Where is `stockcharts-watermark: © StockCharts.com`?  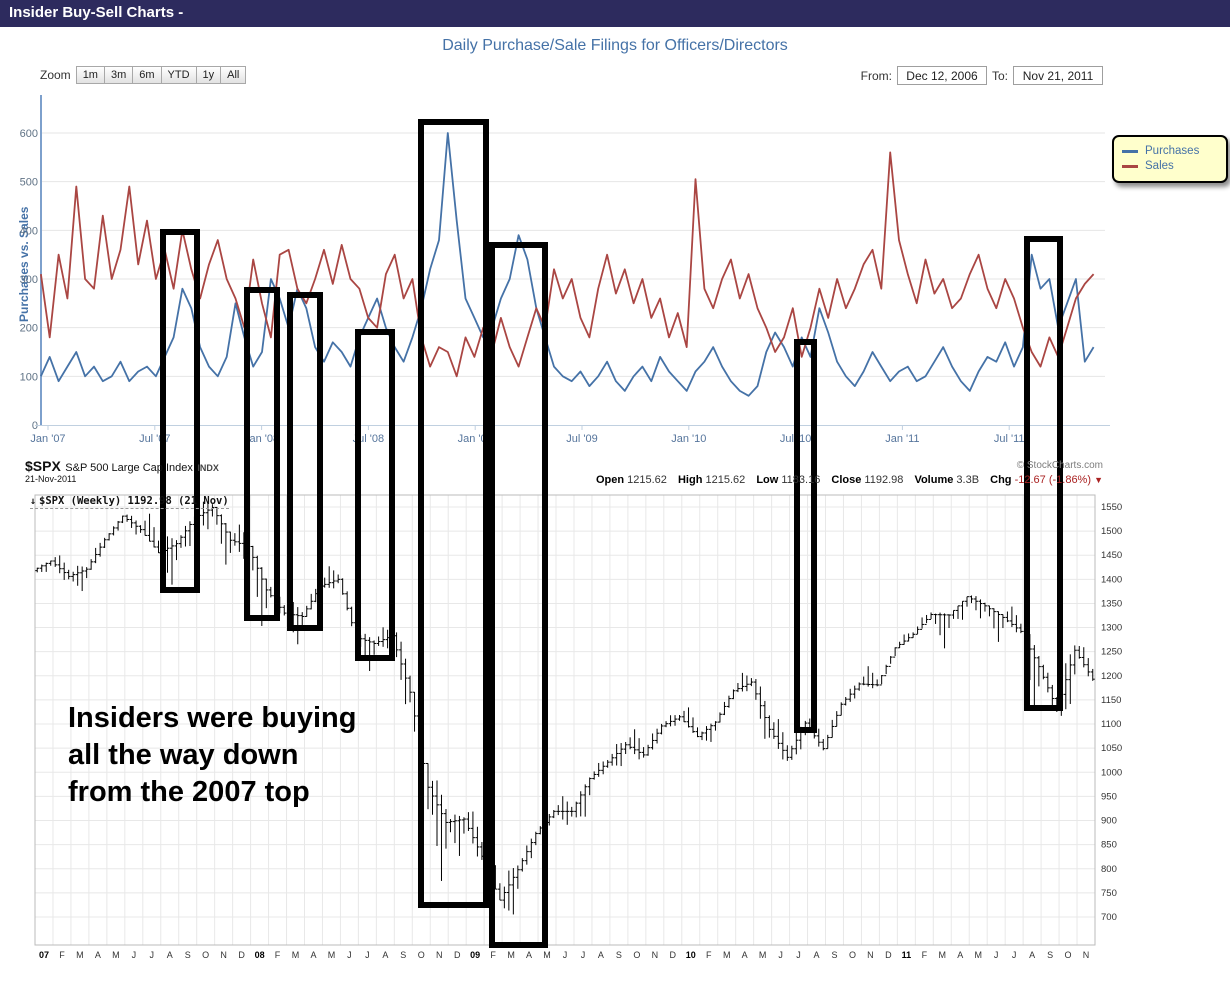
stockcharts-watermark: © StockCharts.com is located at coordinates (1059, 465).